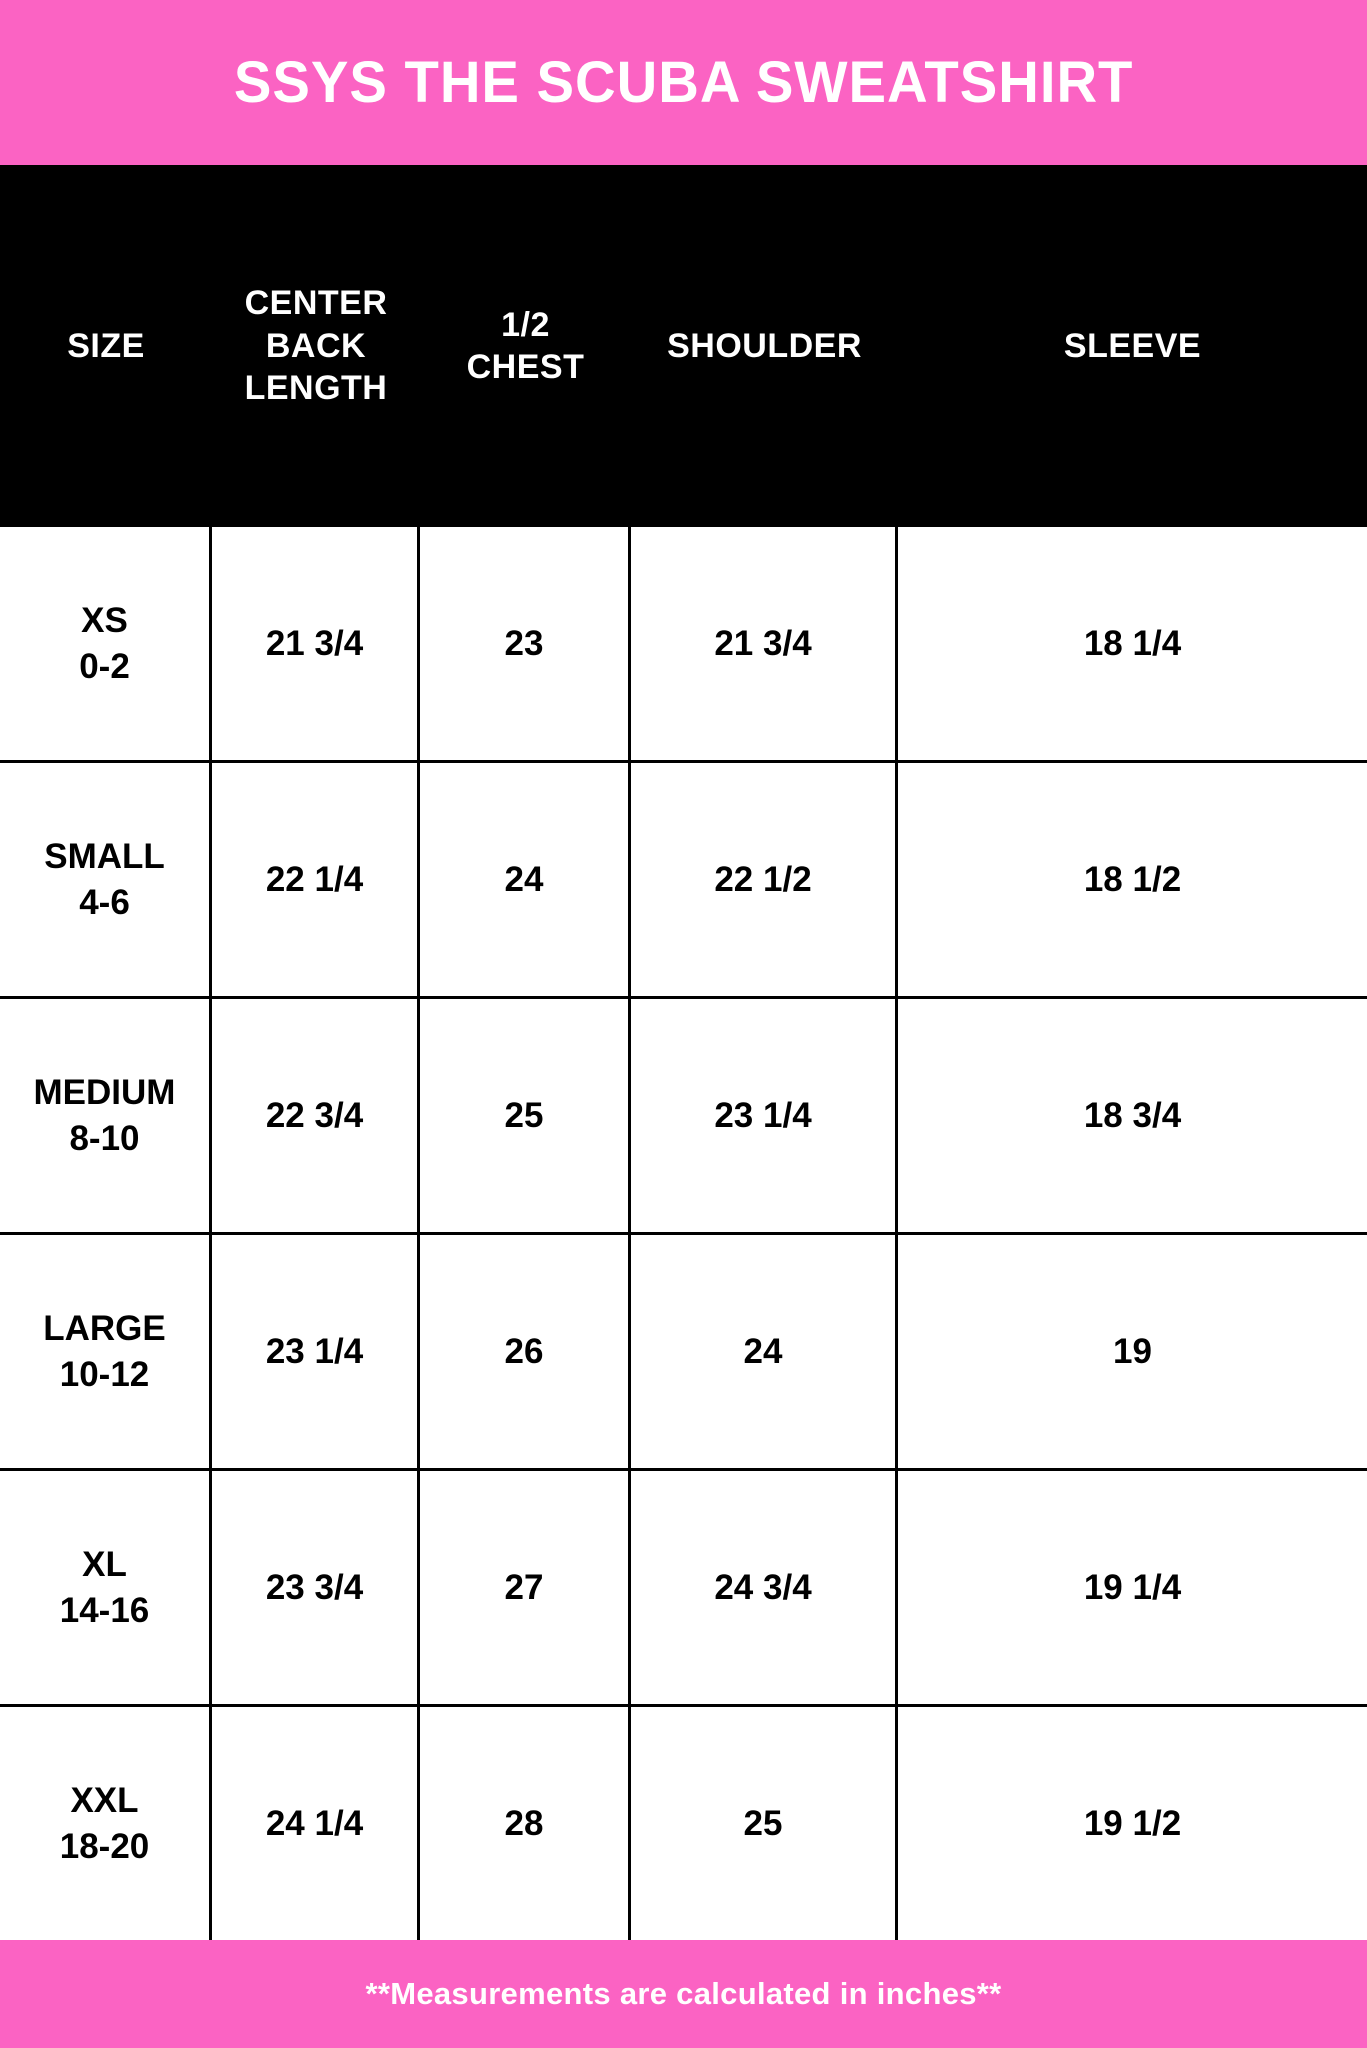 The width and height of the screenshot is (1367, 2048). I want to click on page-title: SSYS THE SCUBA SWEATSHIRT, so click(683, 82).